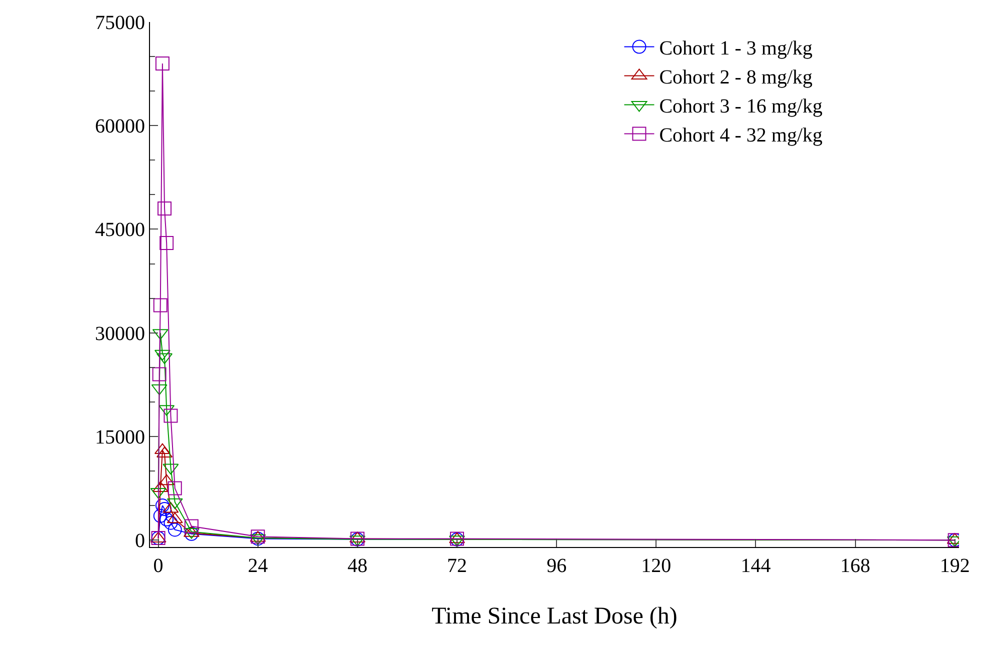  I want to click on x-tick-label: 168, so click(855, 566).